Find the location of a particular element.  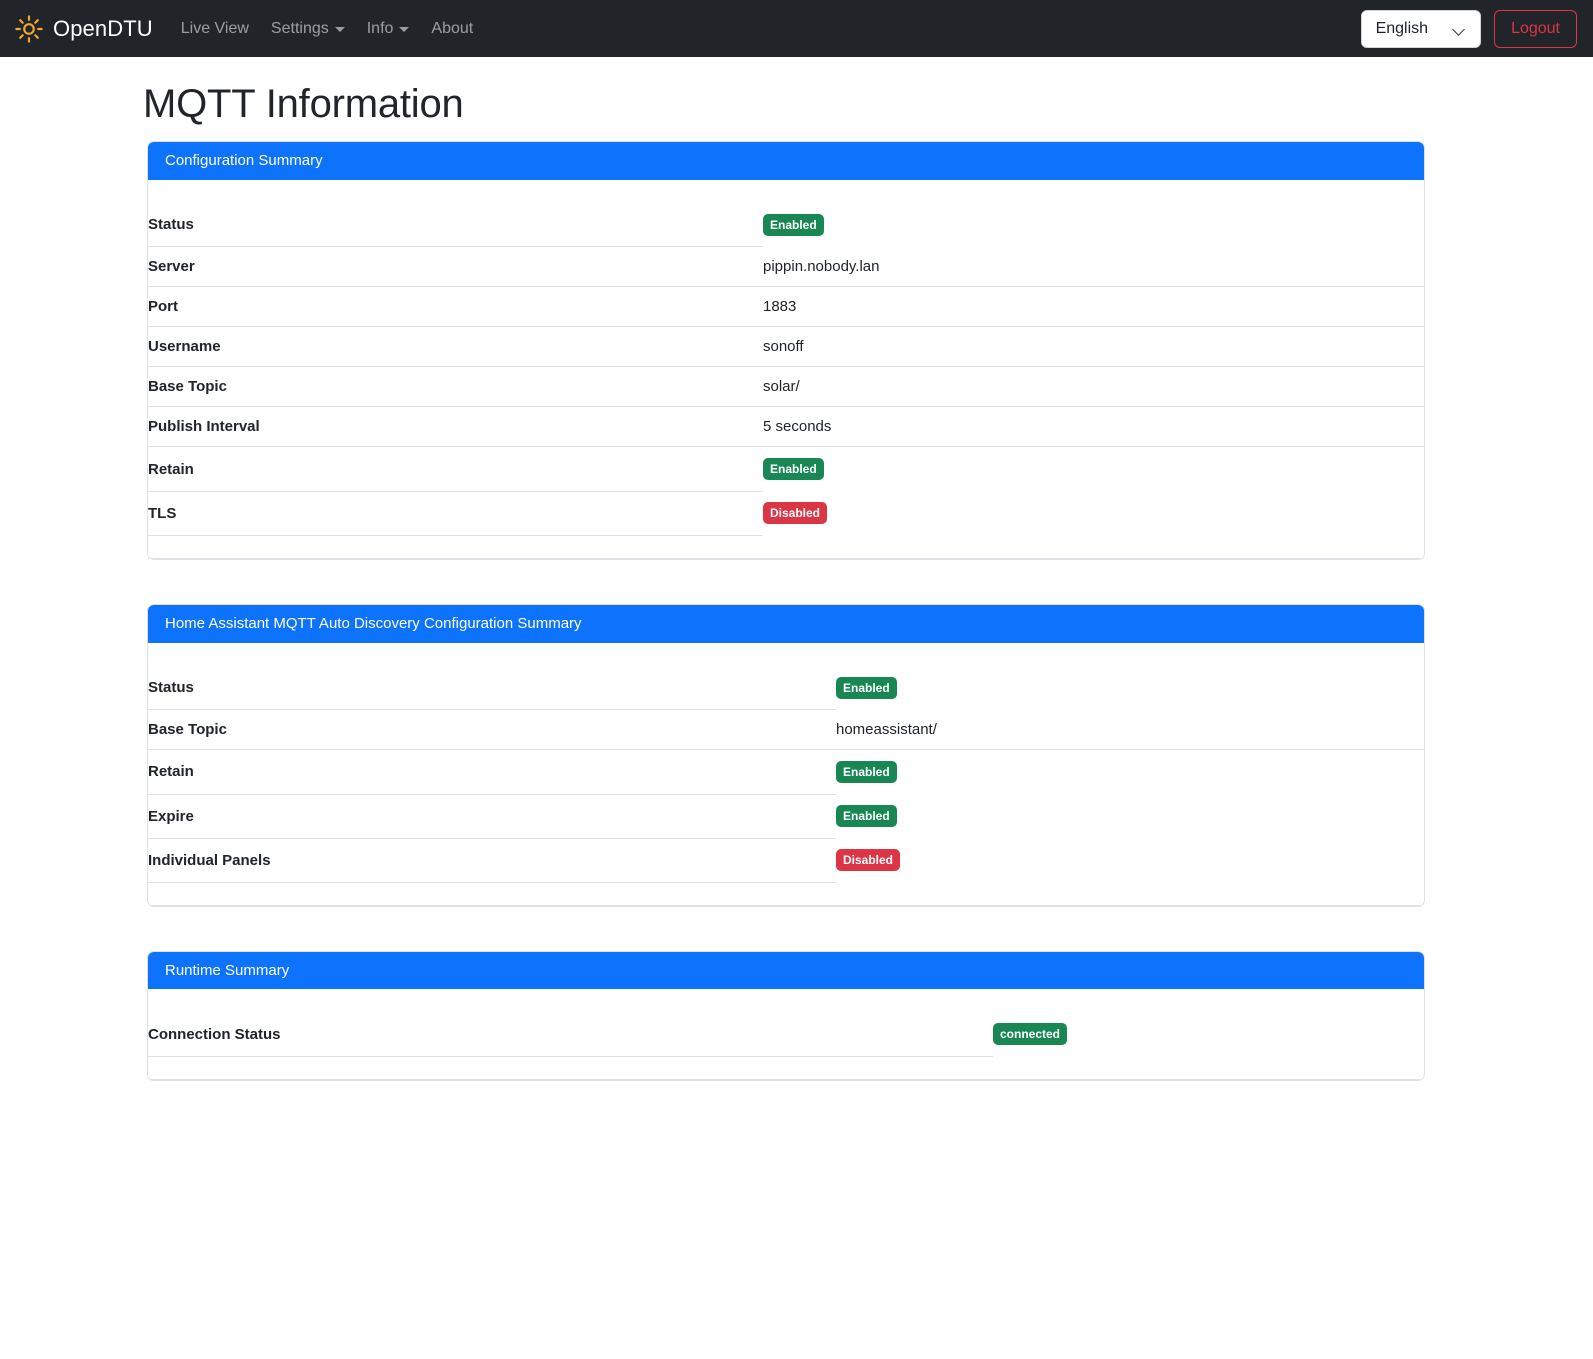

runtime-summary-rows: Connection Status connected is located at coordinates (786, 1034).